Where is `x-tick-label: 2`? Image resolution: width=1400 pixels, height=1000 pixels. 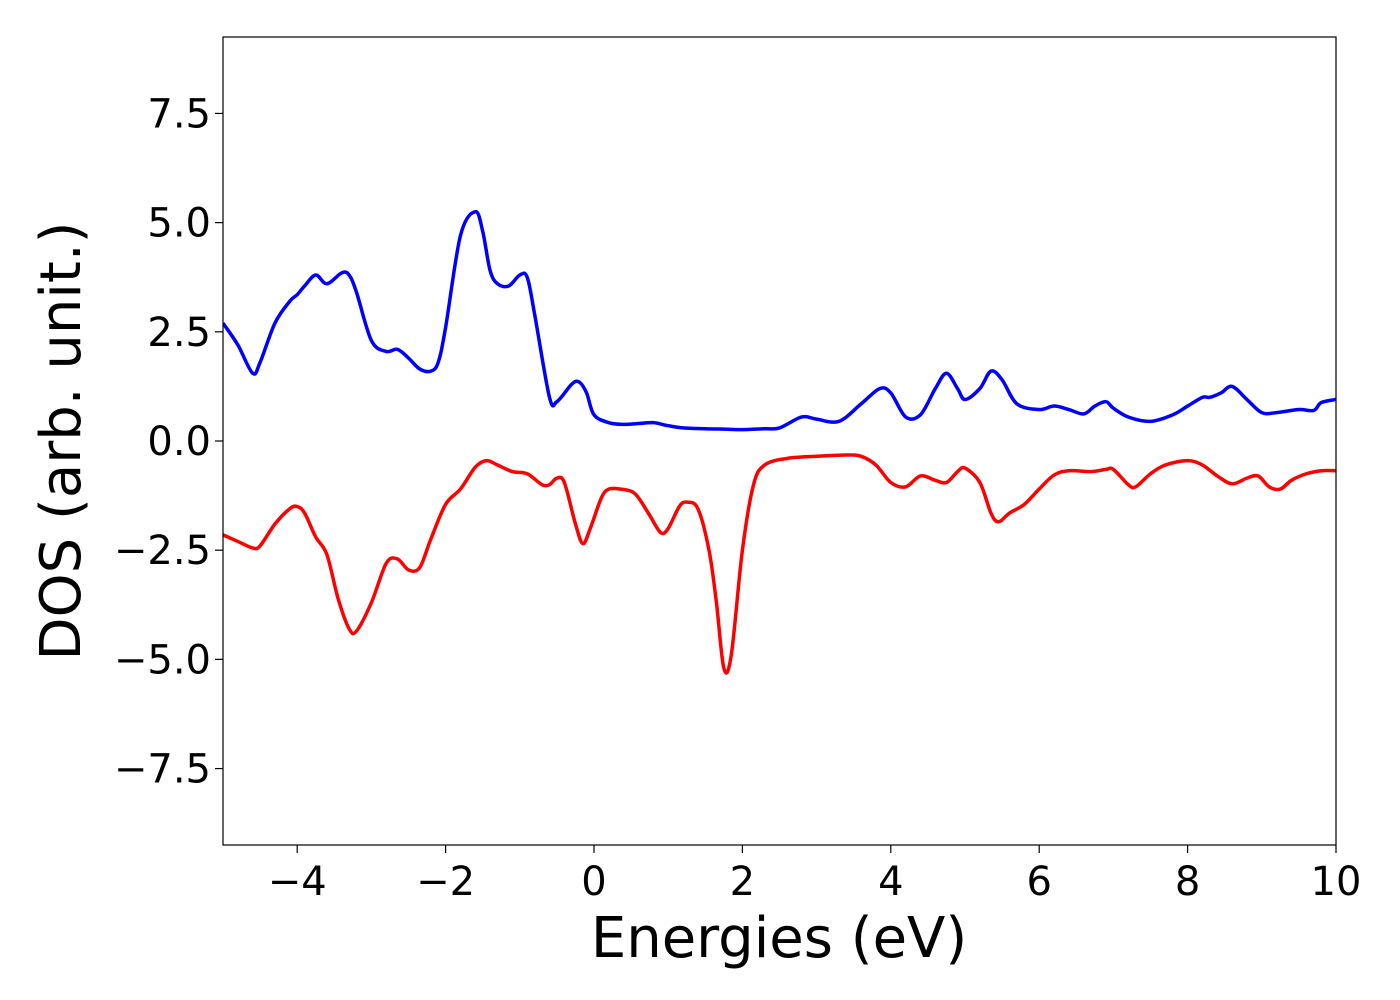 x-tick-label: 2 is located at coordinates (742, 882).